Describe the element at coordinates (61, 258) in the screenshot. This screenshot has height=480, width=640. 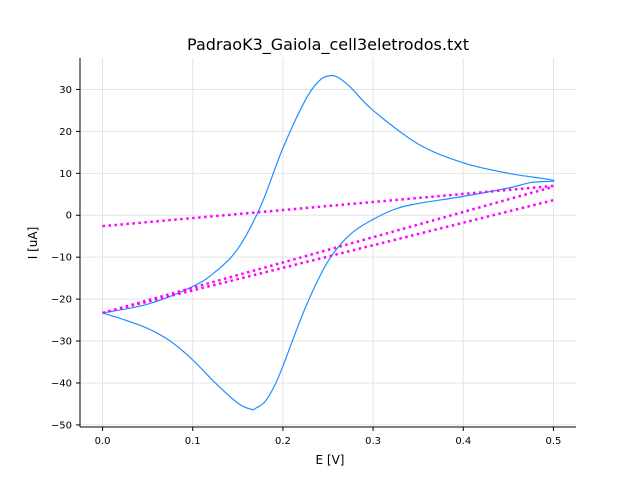
I see `y-tick-label: −10` at that location.